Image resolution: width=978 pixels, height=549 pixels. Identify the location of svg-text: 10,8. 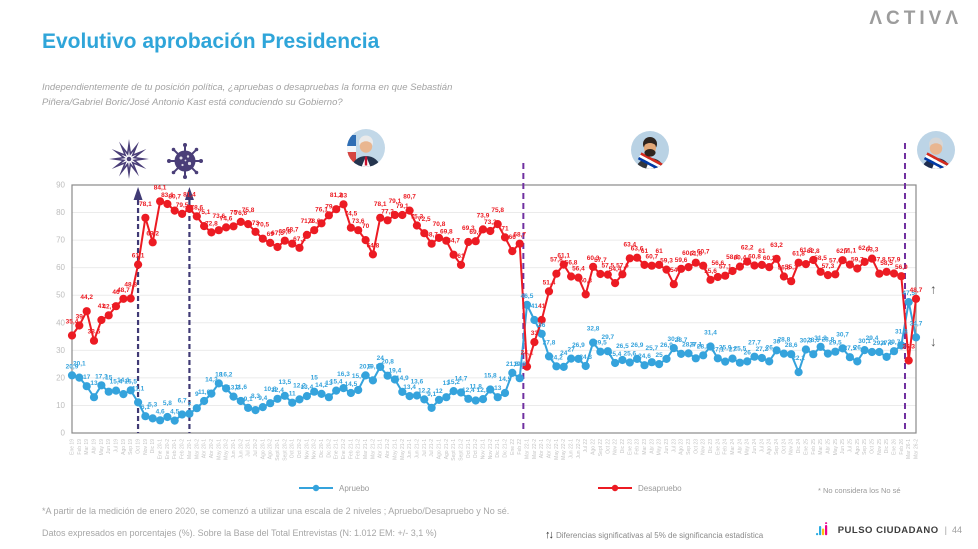
(270, 389).